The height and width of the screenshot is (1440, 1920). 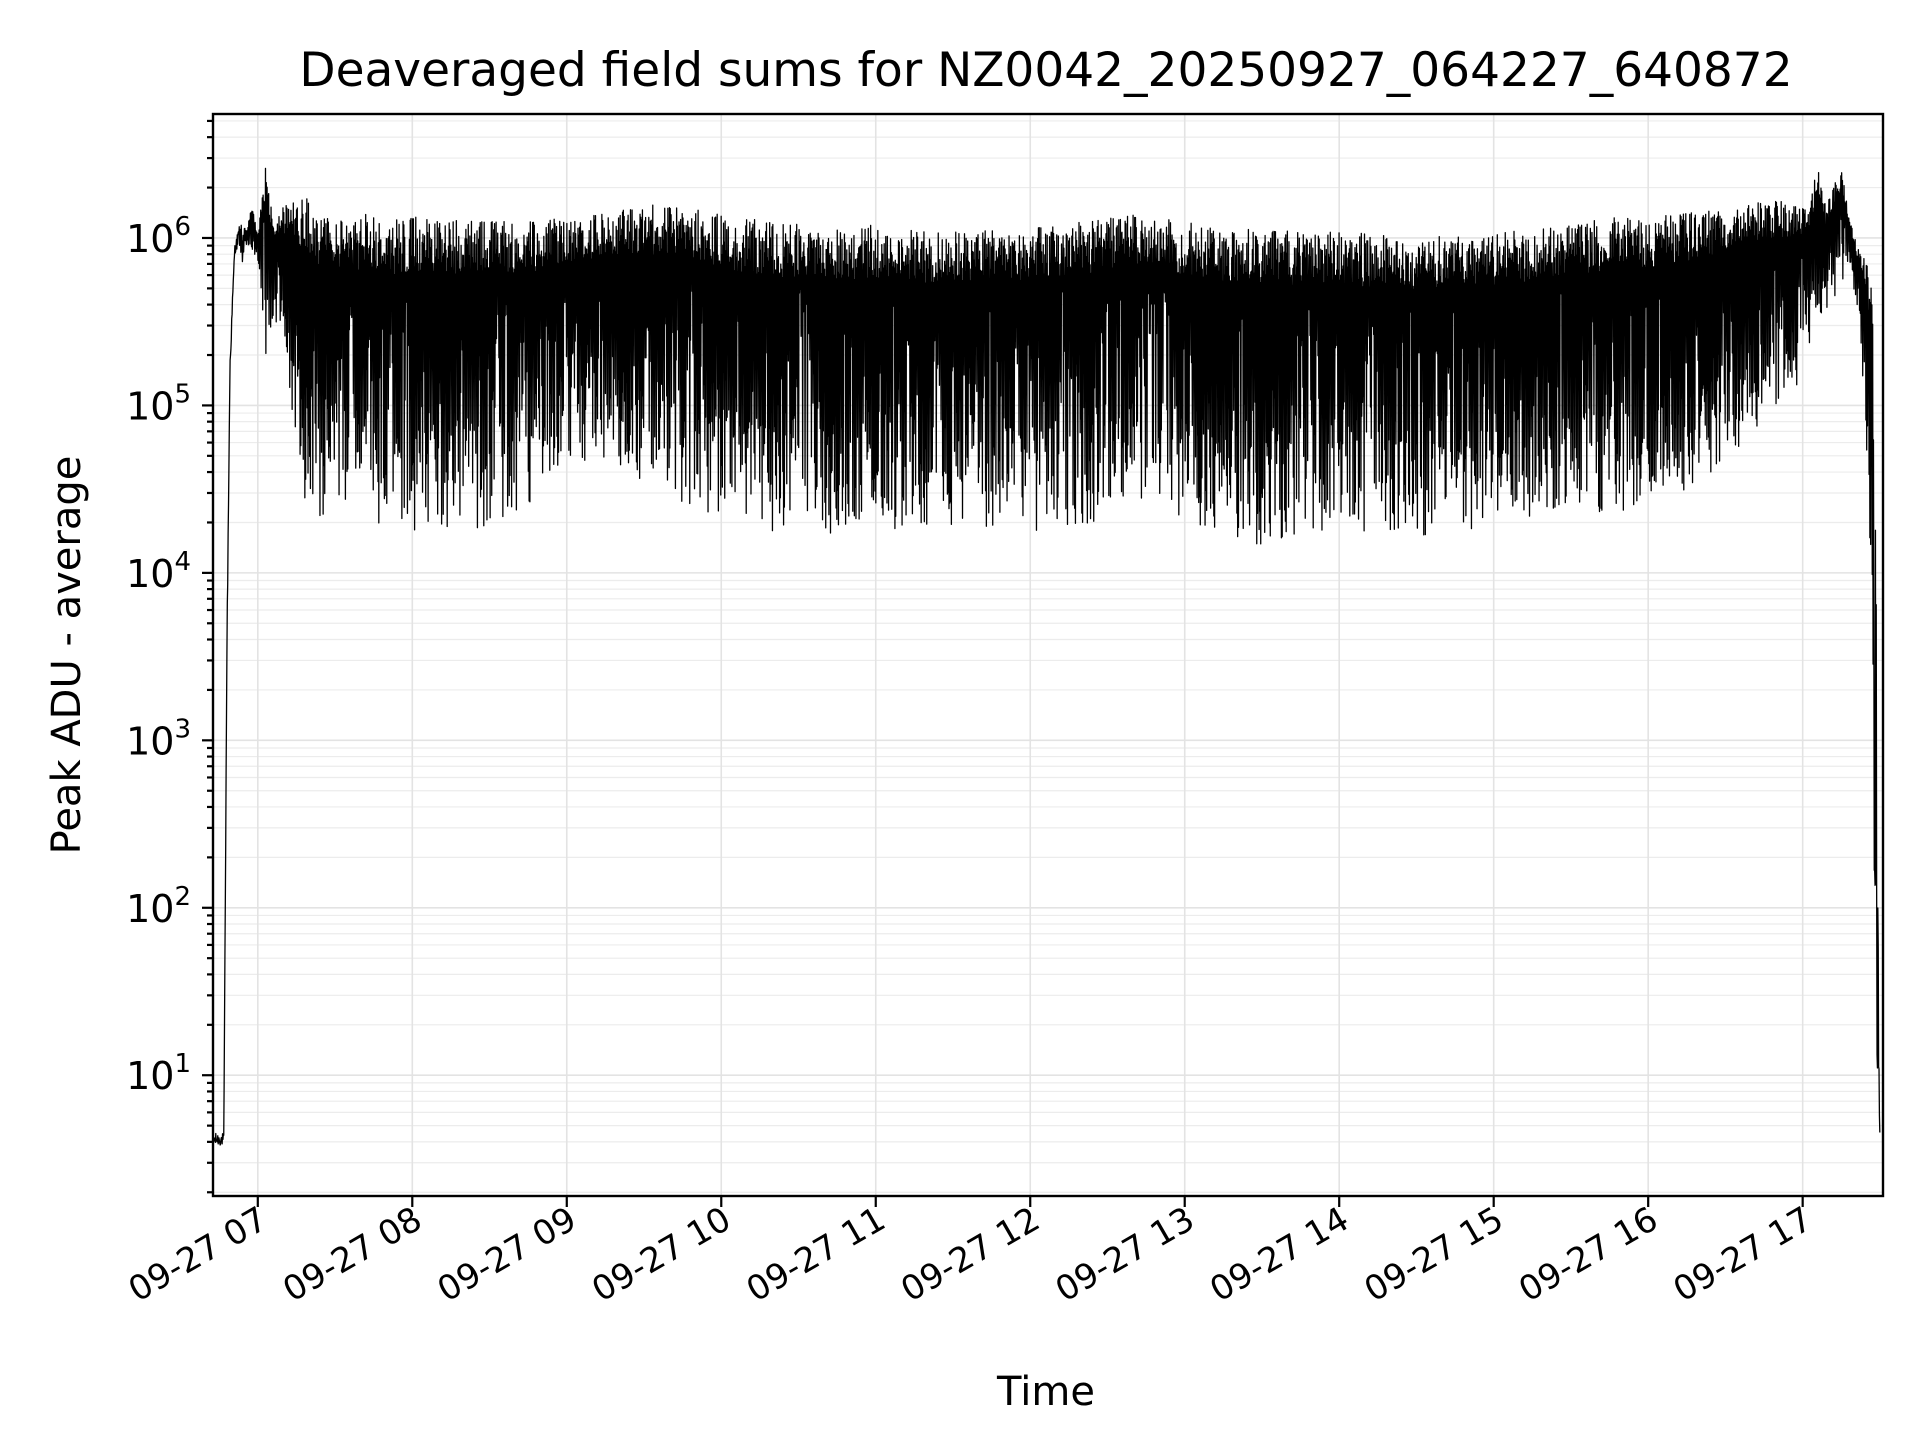 What do you see at coordinates (158, 1073) in the screenshot?
I see `y-tick-label: 101` at bounding box center [158, 1073].